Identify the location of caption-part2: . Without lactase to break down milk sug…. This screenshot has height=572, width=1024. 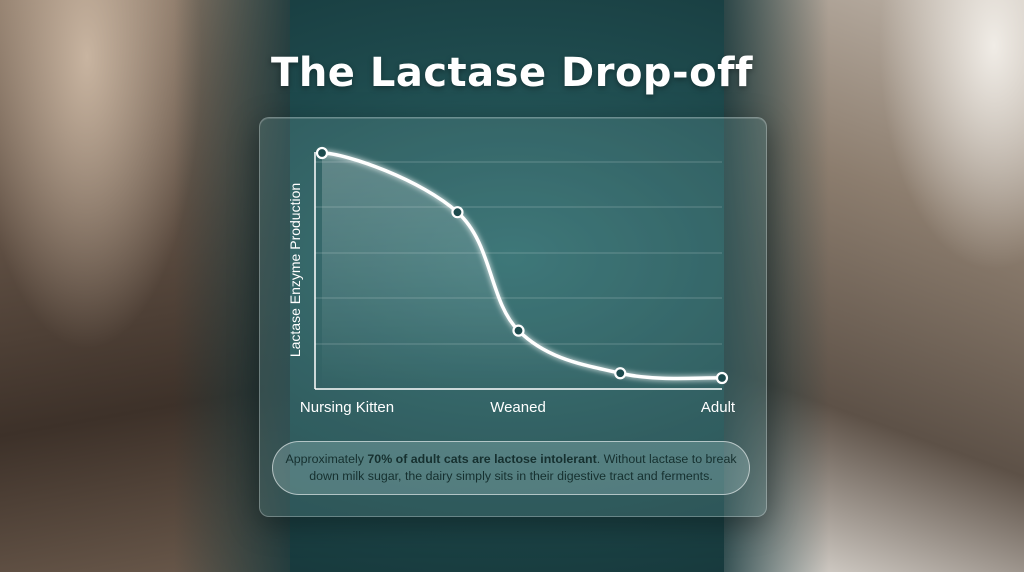
(523, 467).